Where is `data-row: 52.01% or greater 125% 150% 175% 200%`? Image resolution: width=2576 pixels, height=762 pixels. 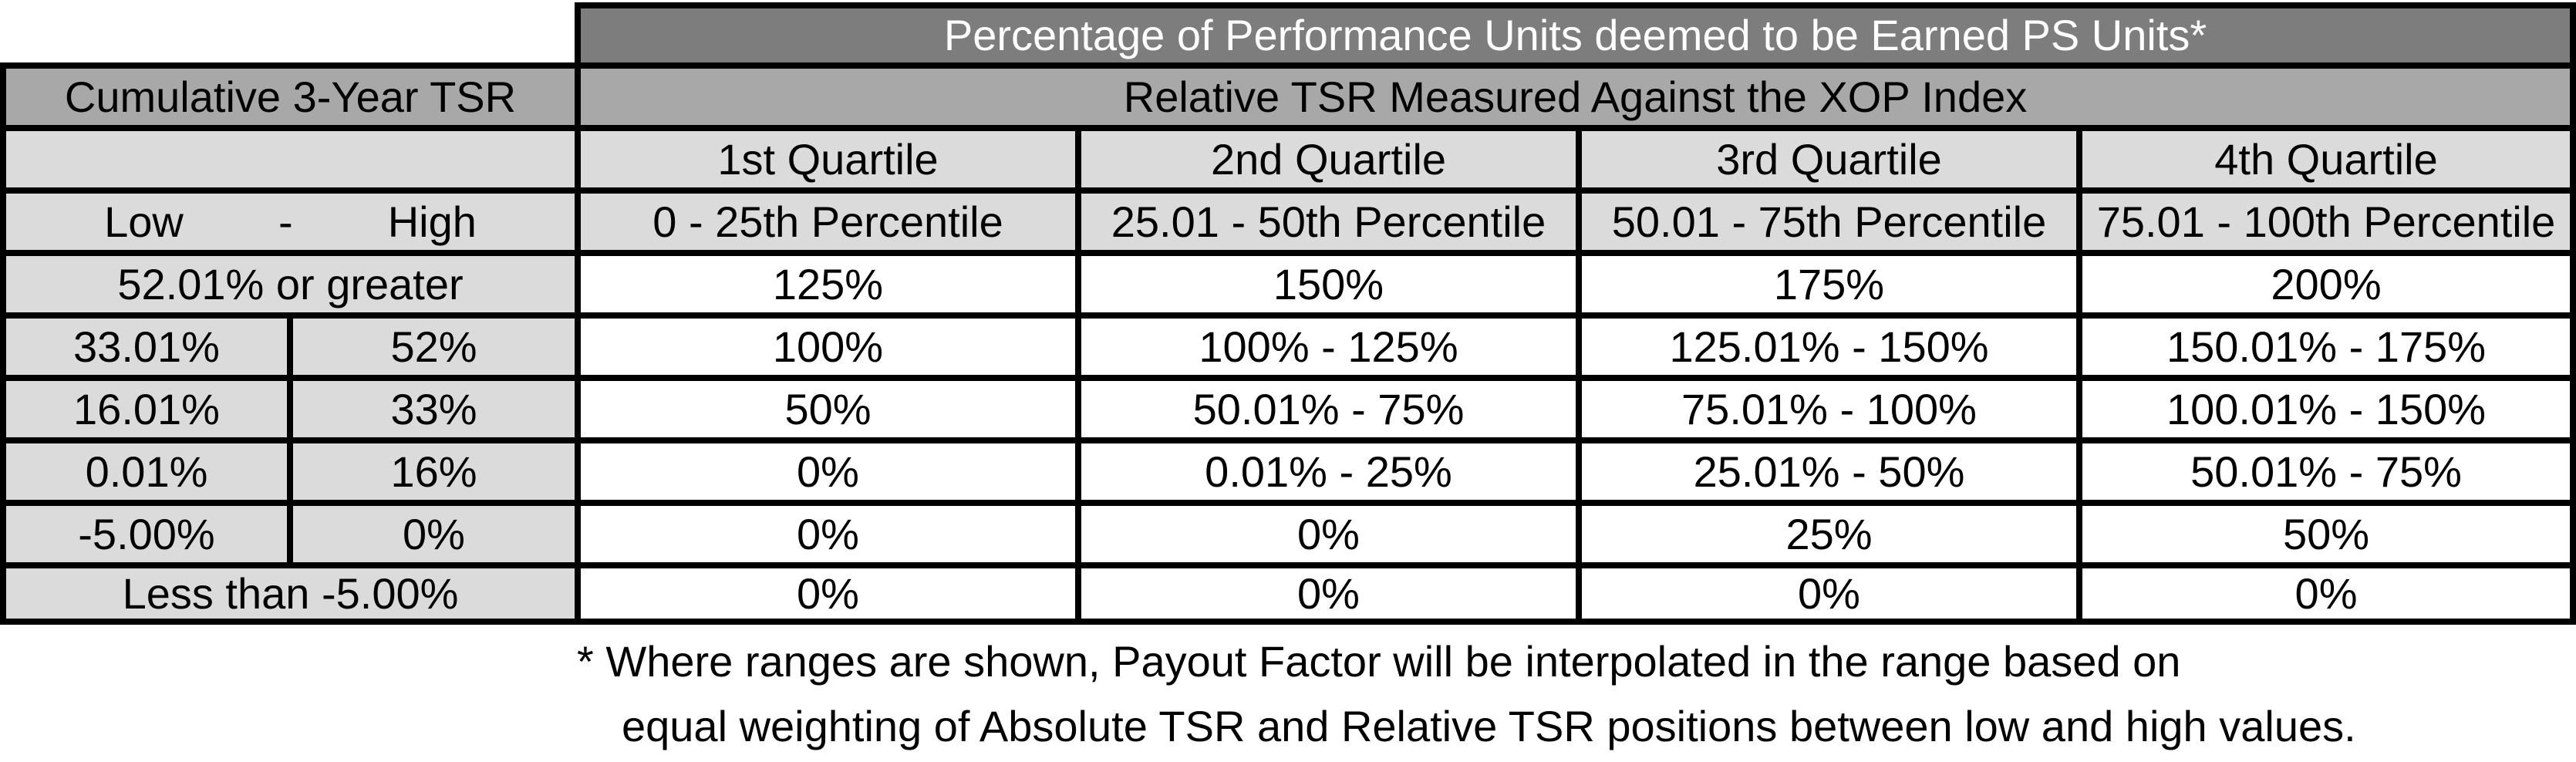 data-row: 52.01% or greater 125% 150% 175% 200% is located at coordinates (1288, 281).